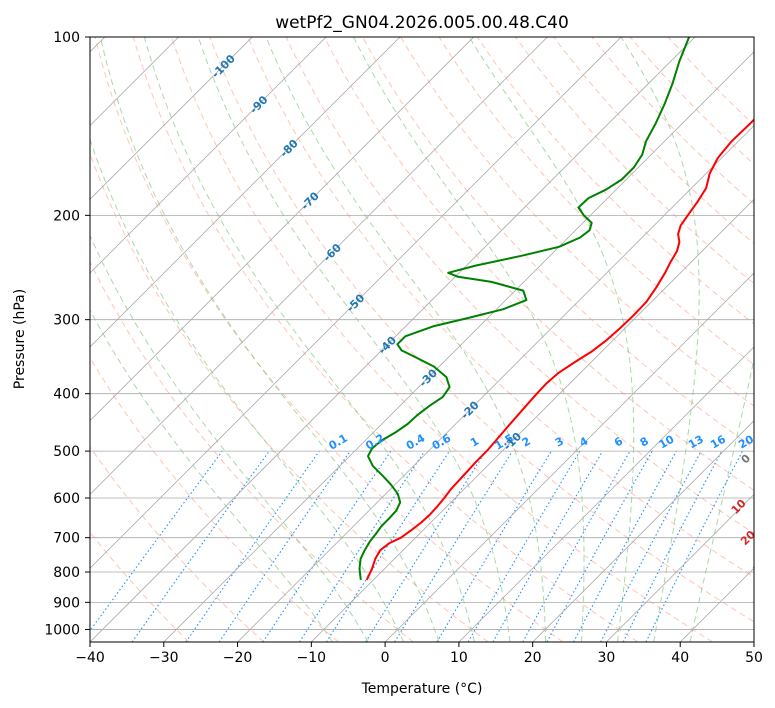  I want to click on y-tick-label: 900, so click(66, 603).